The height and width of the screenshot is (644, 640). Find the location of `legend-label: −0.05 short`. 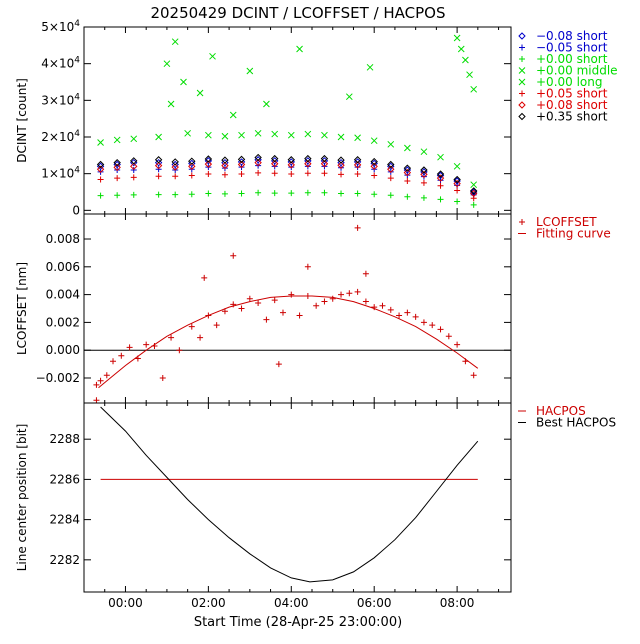

legend-label: −0.05 short is located at coordinates (572, 48).